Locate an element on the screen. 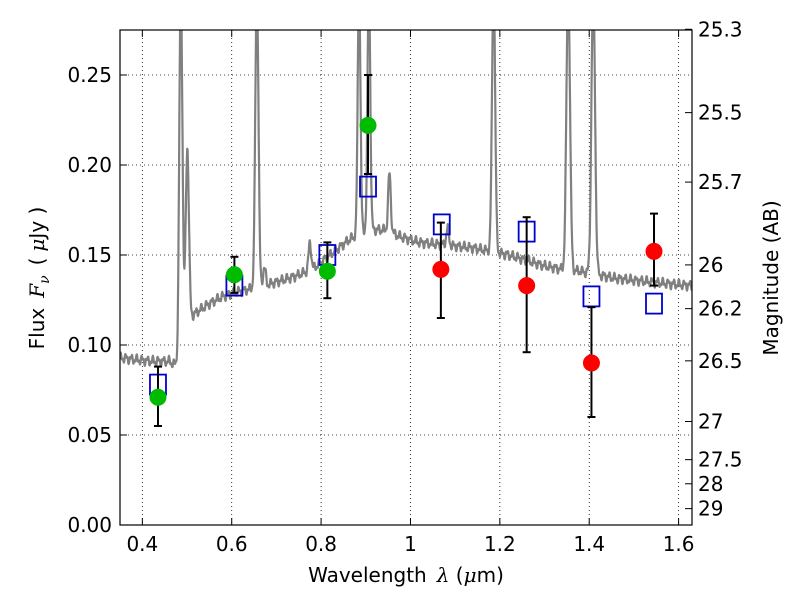 Image resolution: width=800 pixels, height=600 pixels. x-axis-label-lambda: λ is located at coordinates (443, 575).